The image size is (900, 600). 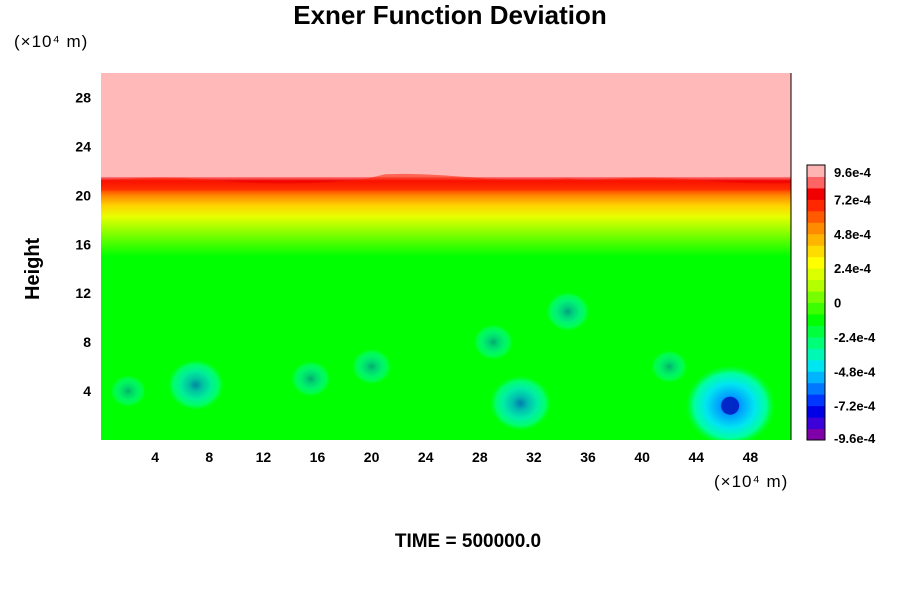 I want to click on x-tick-label: 48, so click(x=751, y=457).